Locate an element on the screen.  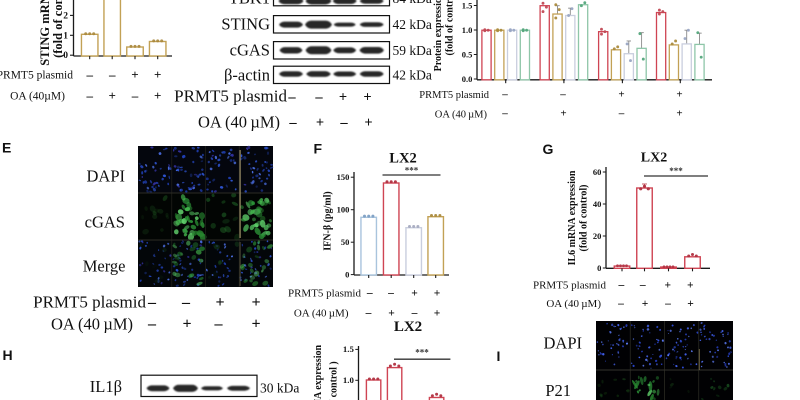
svg-text: OA (40µM) is located at coordinates (37, 97).